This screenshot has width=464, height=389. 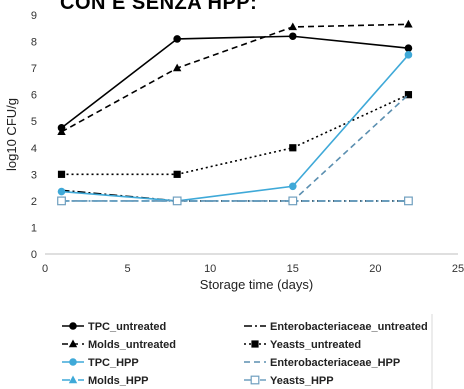 I want to click on x-tick-label: 20, so click(x=375, y=269).